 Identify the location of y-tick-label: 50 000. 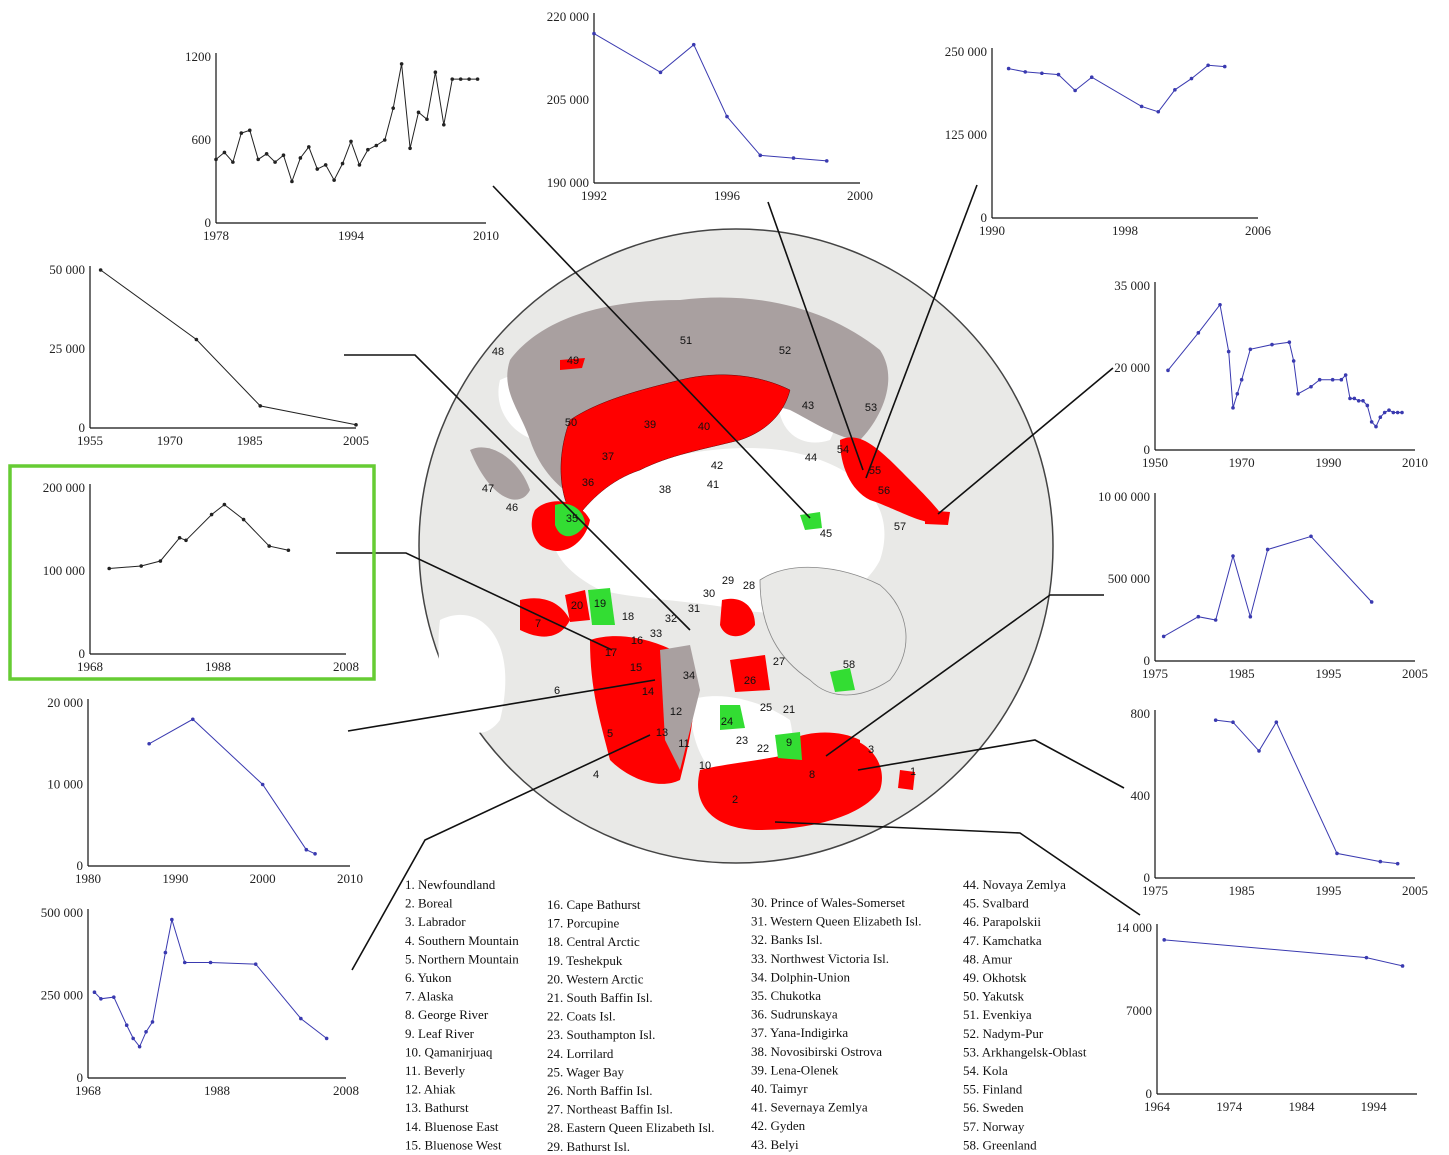
(67, 269).